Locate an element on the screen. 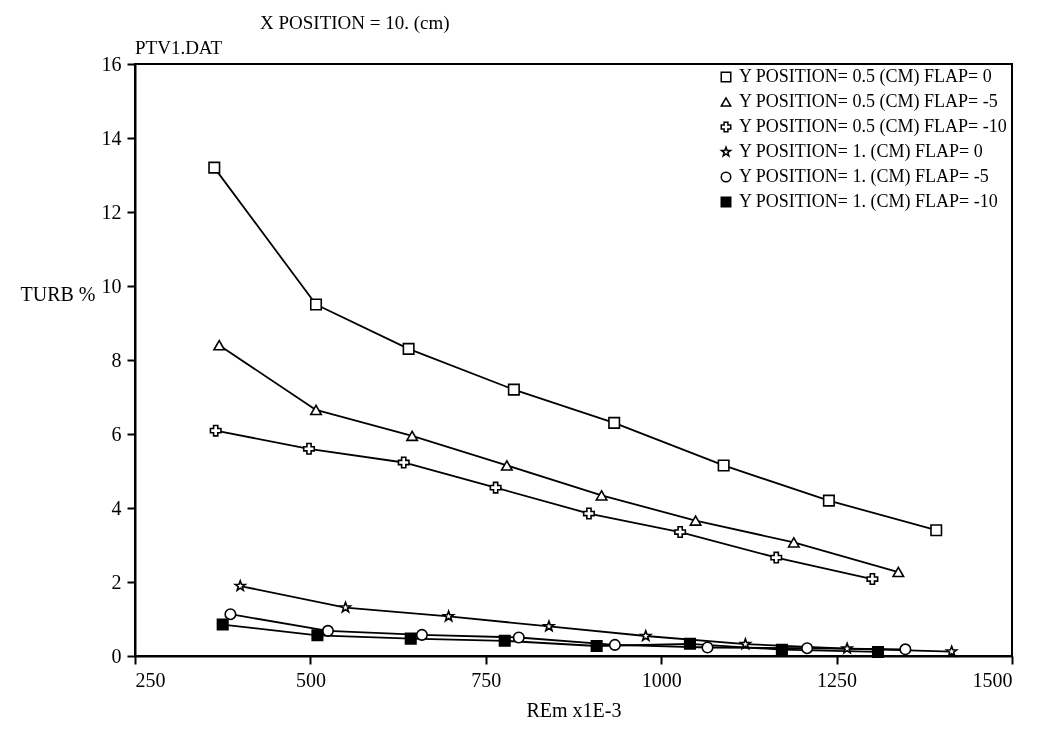  y-tick-label: 6 is located at coordinates (116, 433).